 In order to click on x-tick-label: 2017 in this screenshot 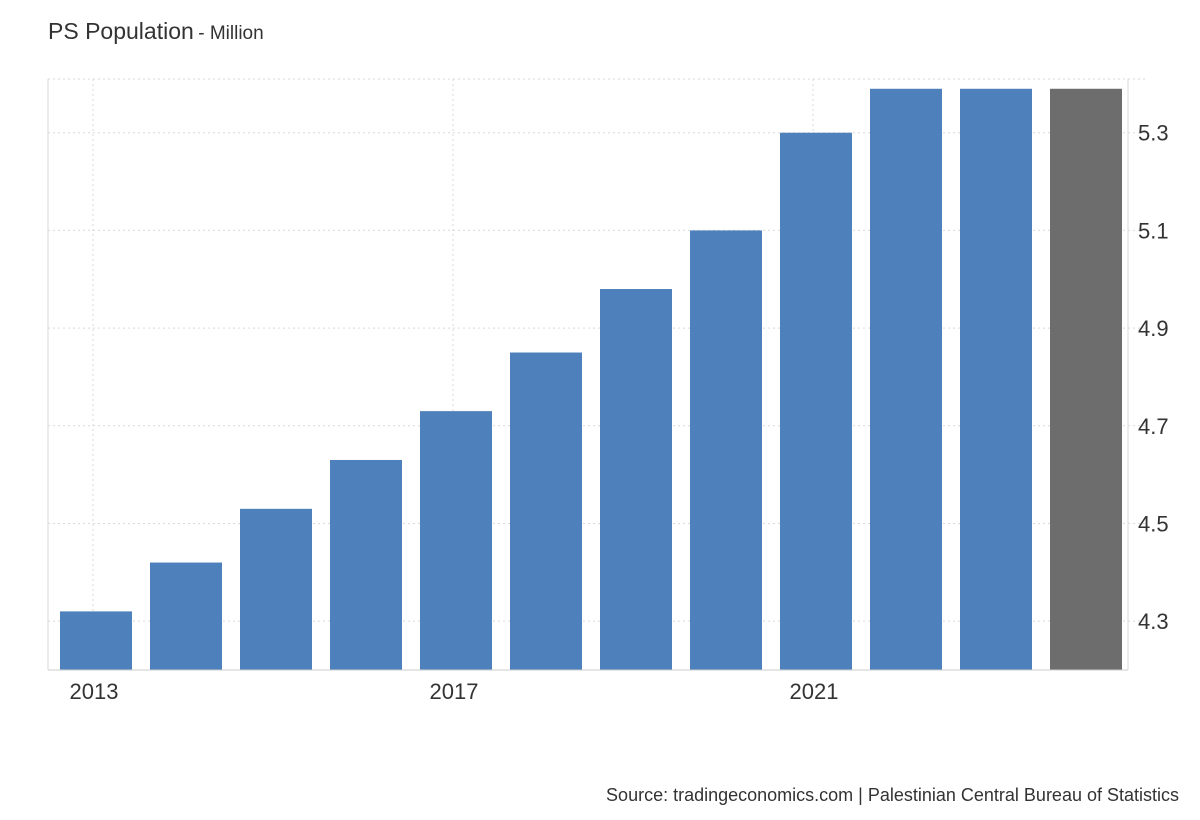, I will do `click(454, 691)`.